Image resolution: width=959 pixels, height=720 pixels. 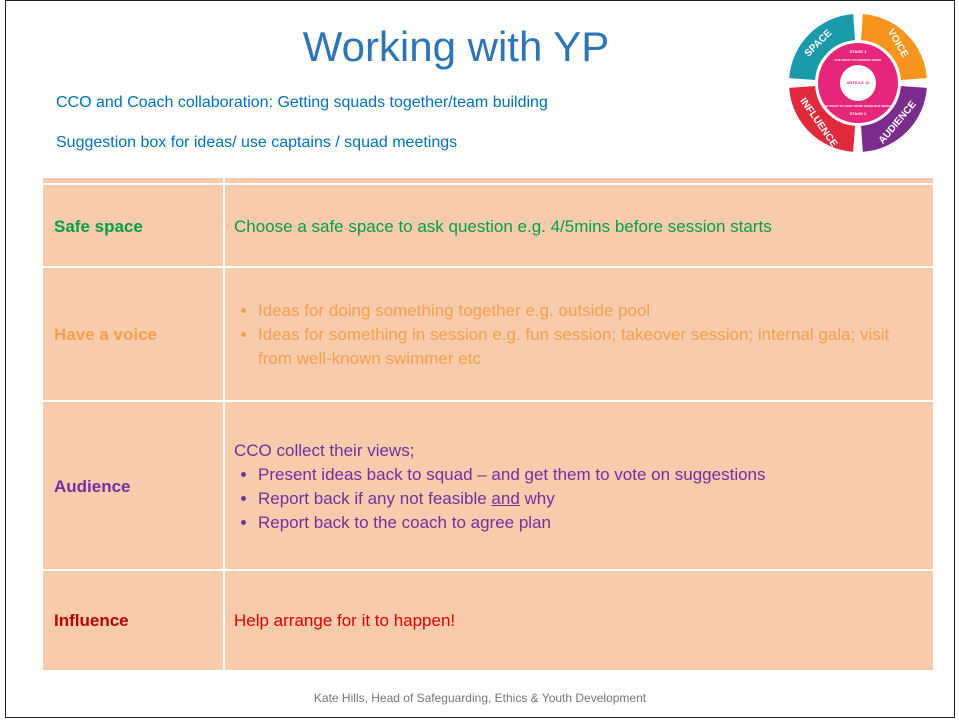 I want to click on inner-text: STAGE 1, so click(x=859, y=51).